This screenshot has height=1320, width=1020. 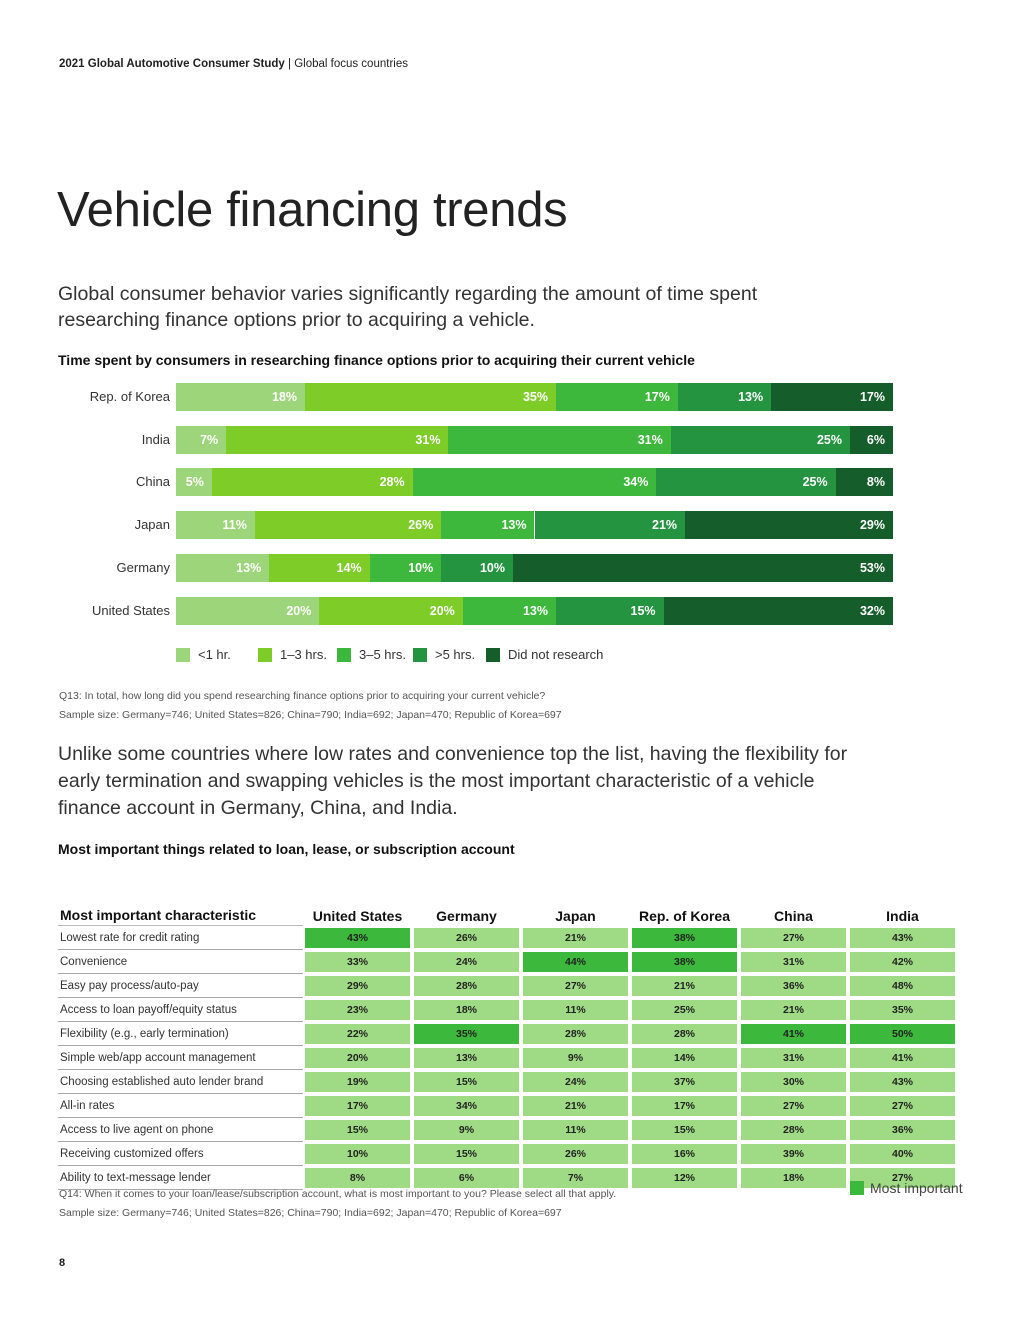 I want to click on bar-segment: 31%, so click(x=559, y=439).